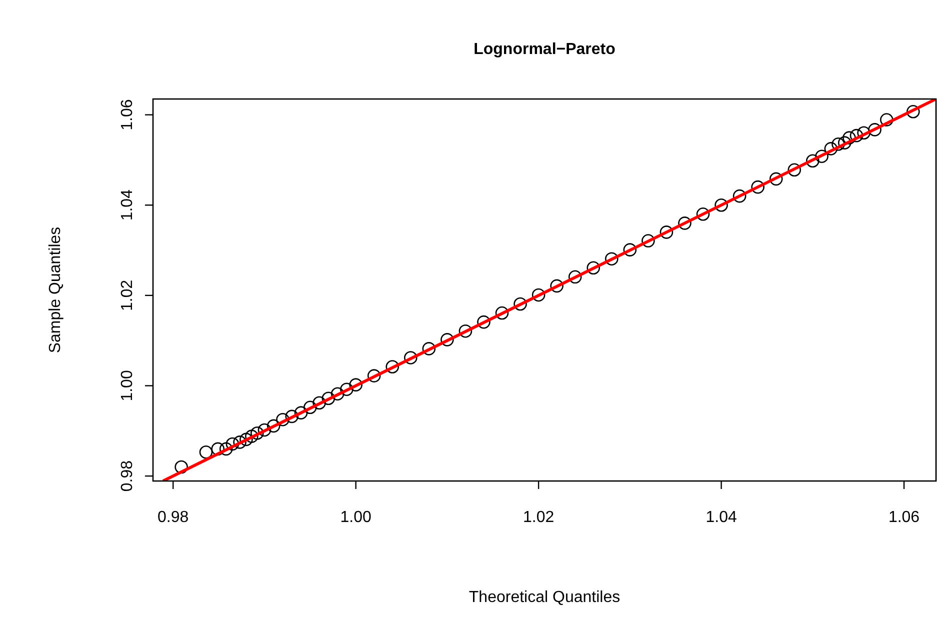 This screenshot has height=635, width=937. I want to click on x-tick-label: 1.02, so click(538, 517).